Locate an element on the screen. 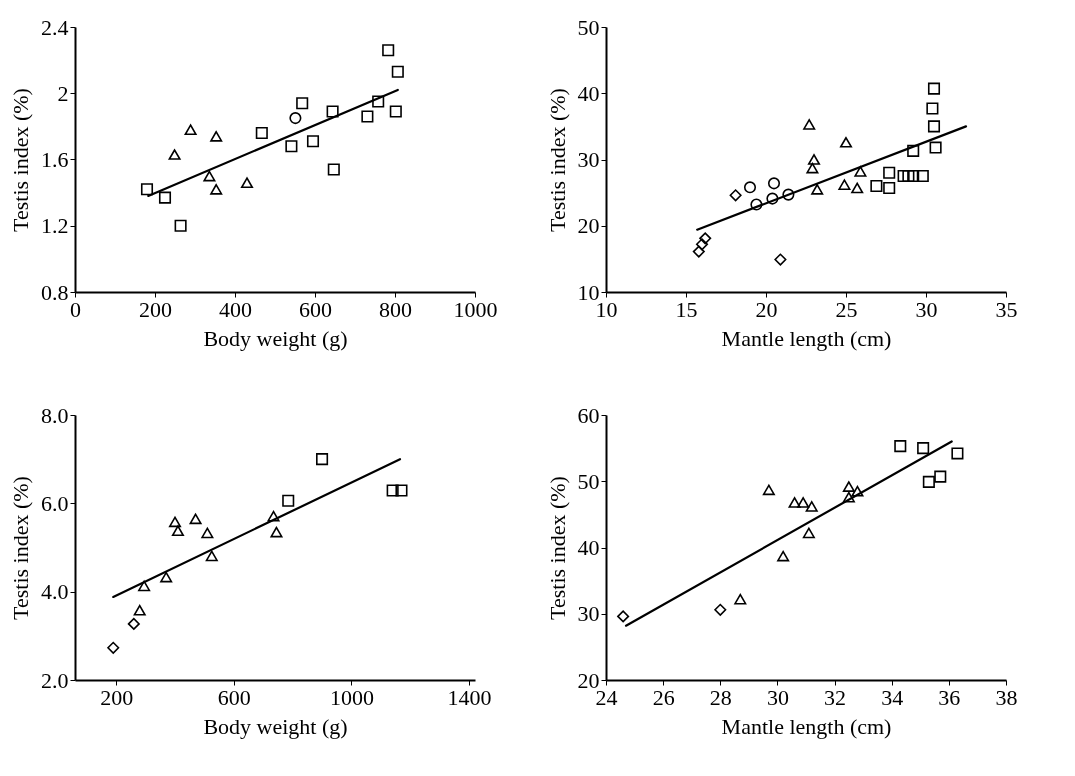 Image resolution: width=1075 pixels, height=776 pixels. x-tick-label: 34 is located at coordinates (892, 697).